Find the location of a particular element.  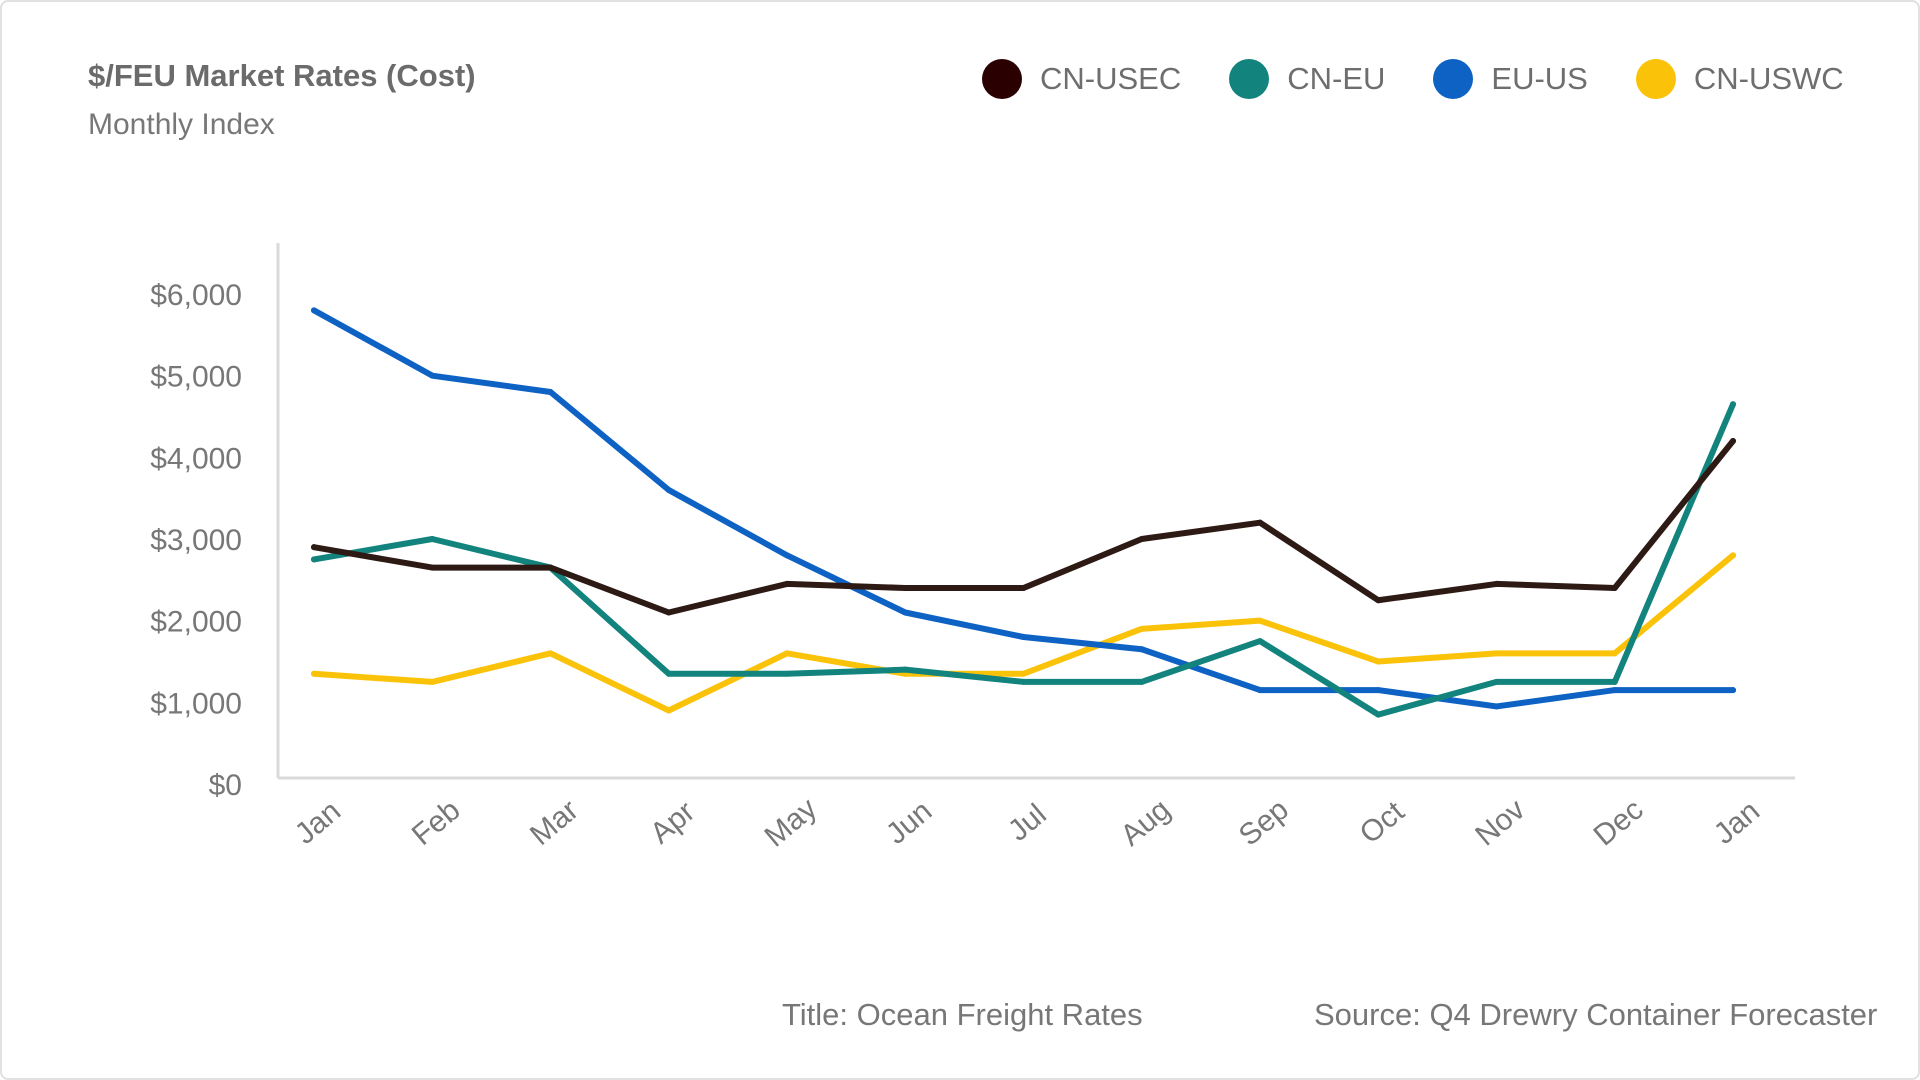

footer-source: Source: Q4 Drewry Container Forecaster is located at coordinates (1596, 1014).